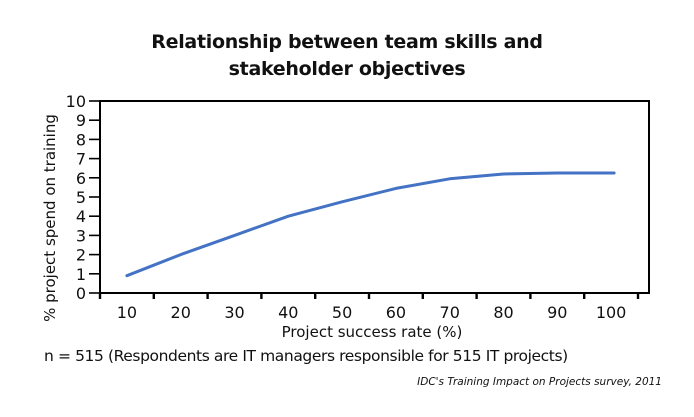 Image resolution: width=694 pixels, height=417 pixels. Describe the element at coordinates (396, 312) in the screenshot. I see `x-tick-label: 60` at that location.